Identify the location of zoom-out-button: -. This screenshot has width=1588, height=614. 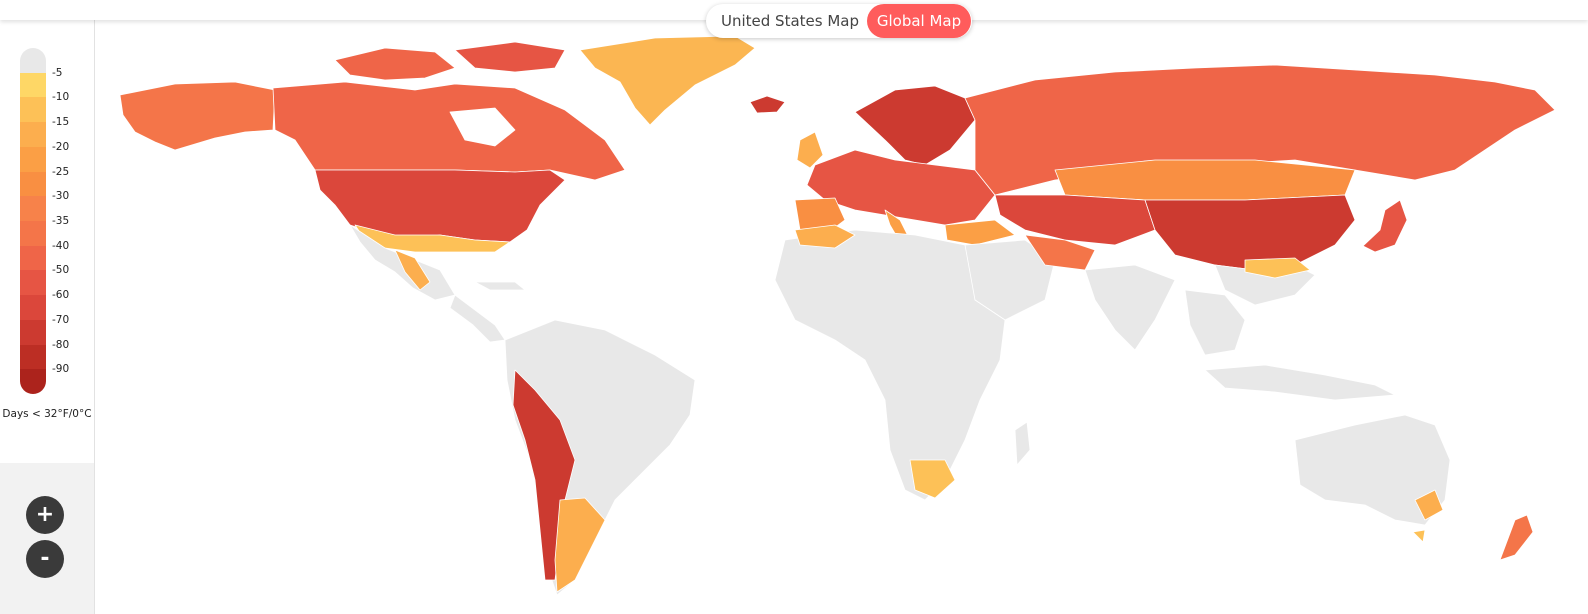
(45, 559).